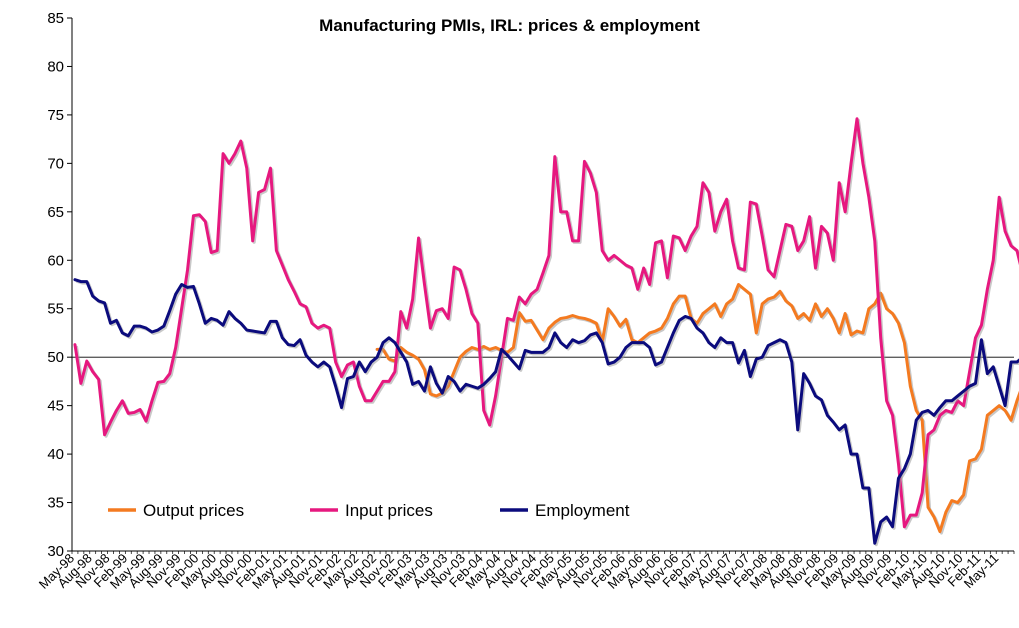  What do you see at coordinates (55, 18) in the screenshot?
I see `y-tick-label: 85` at bounding box center [55, 18].